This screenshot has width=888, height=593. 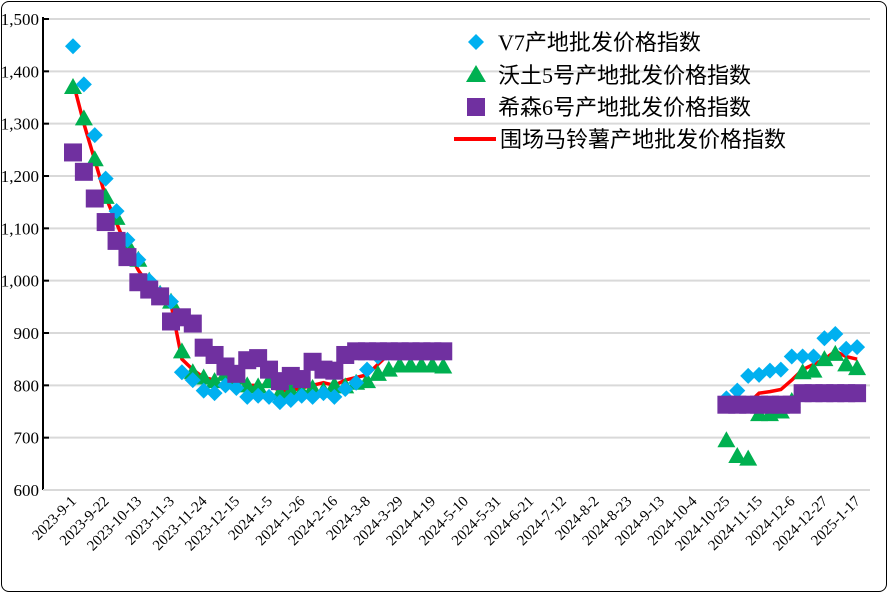 I want to click on legend-label: 希森6号产地批发价格指数, so click(x=624, y=107).